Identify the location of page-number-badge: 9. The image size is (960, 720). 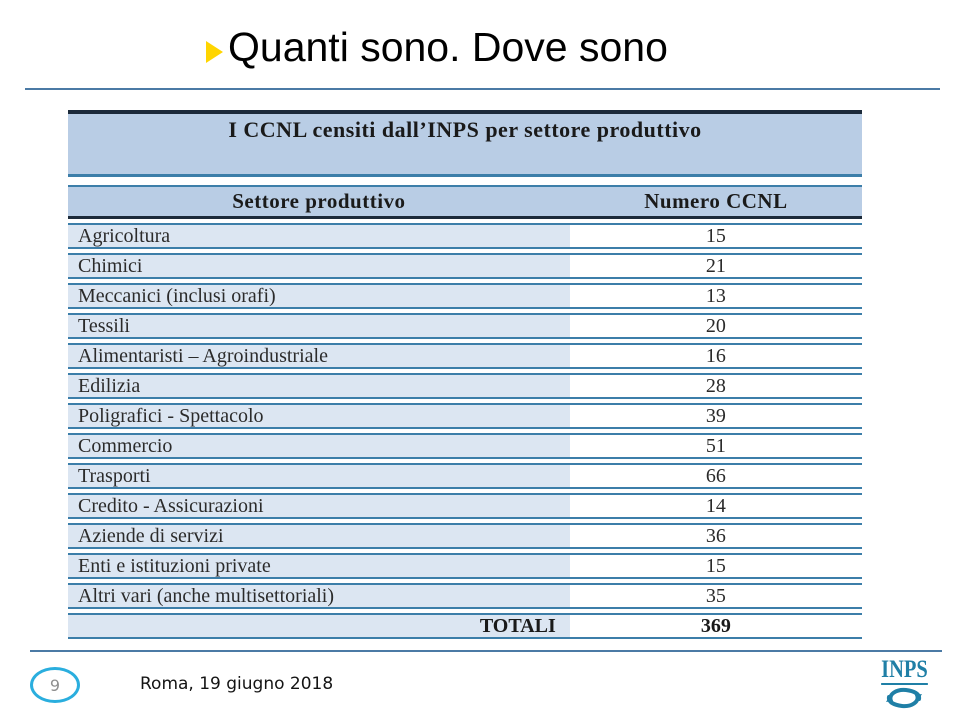
(55, 685).